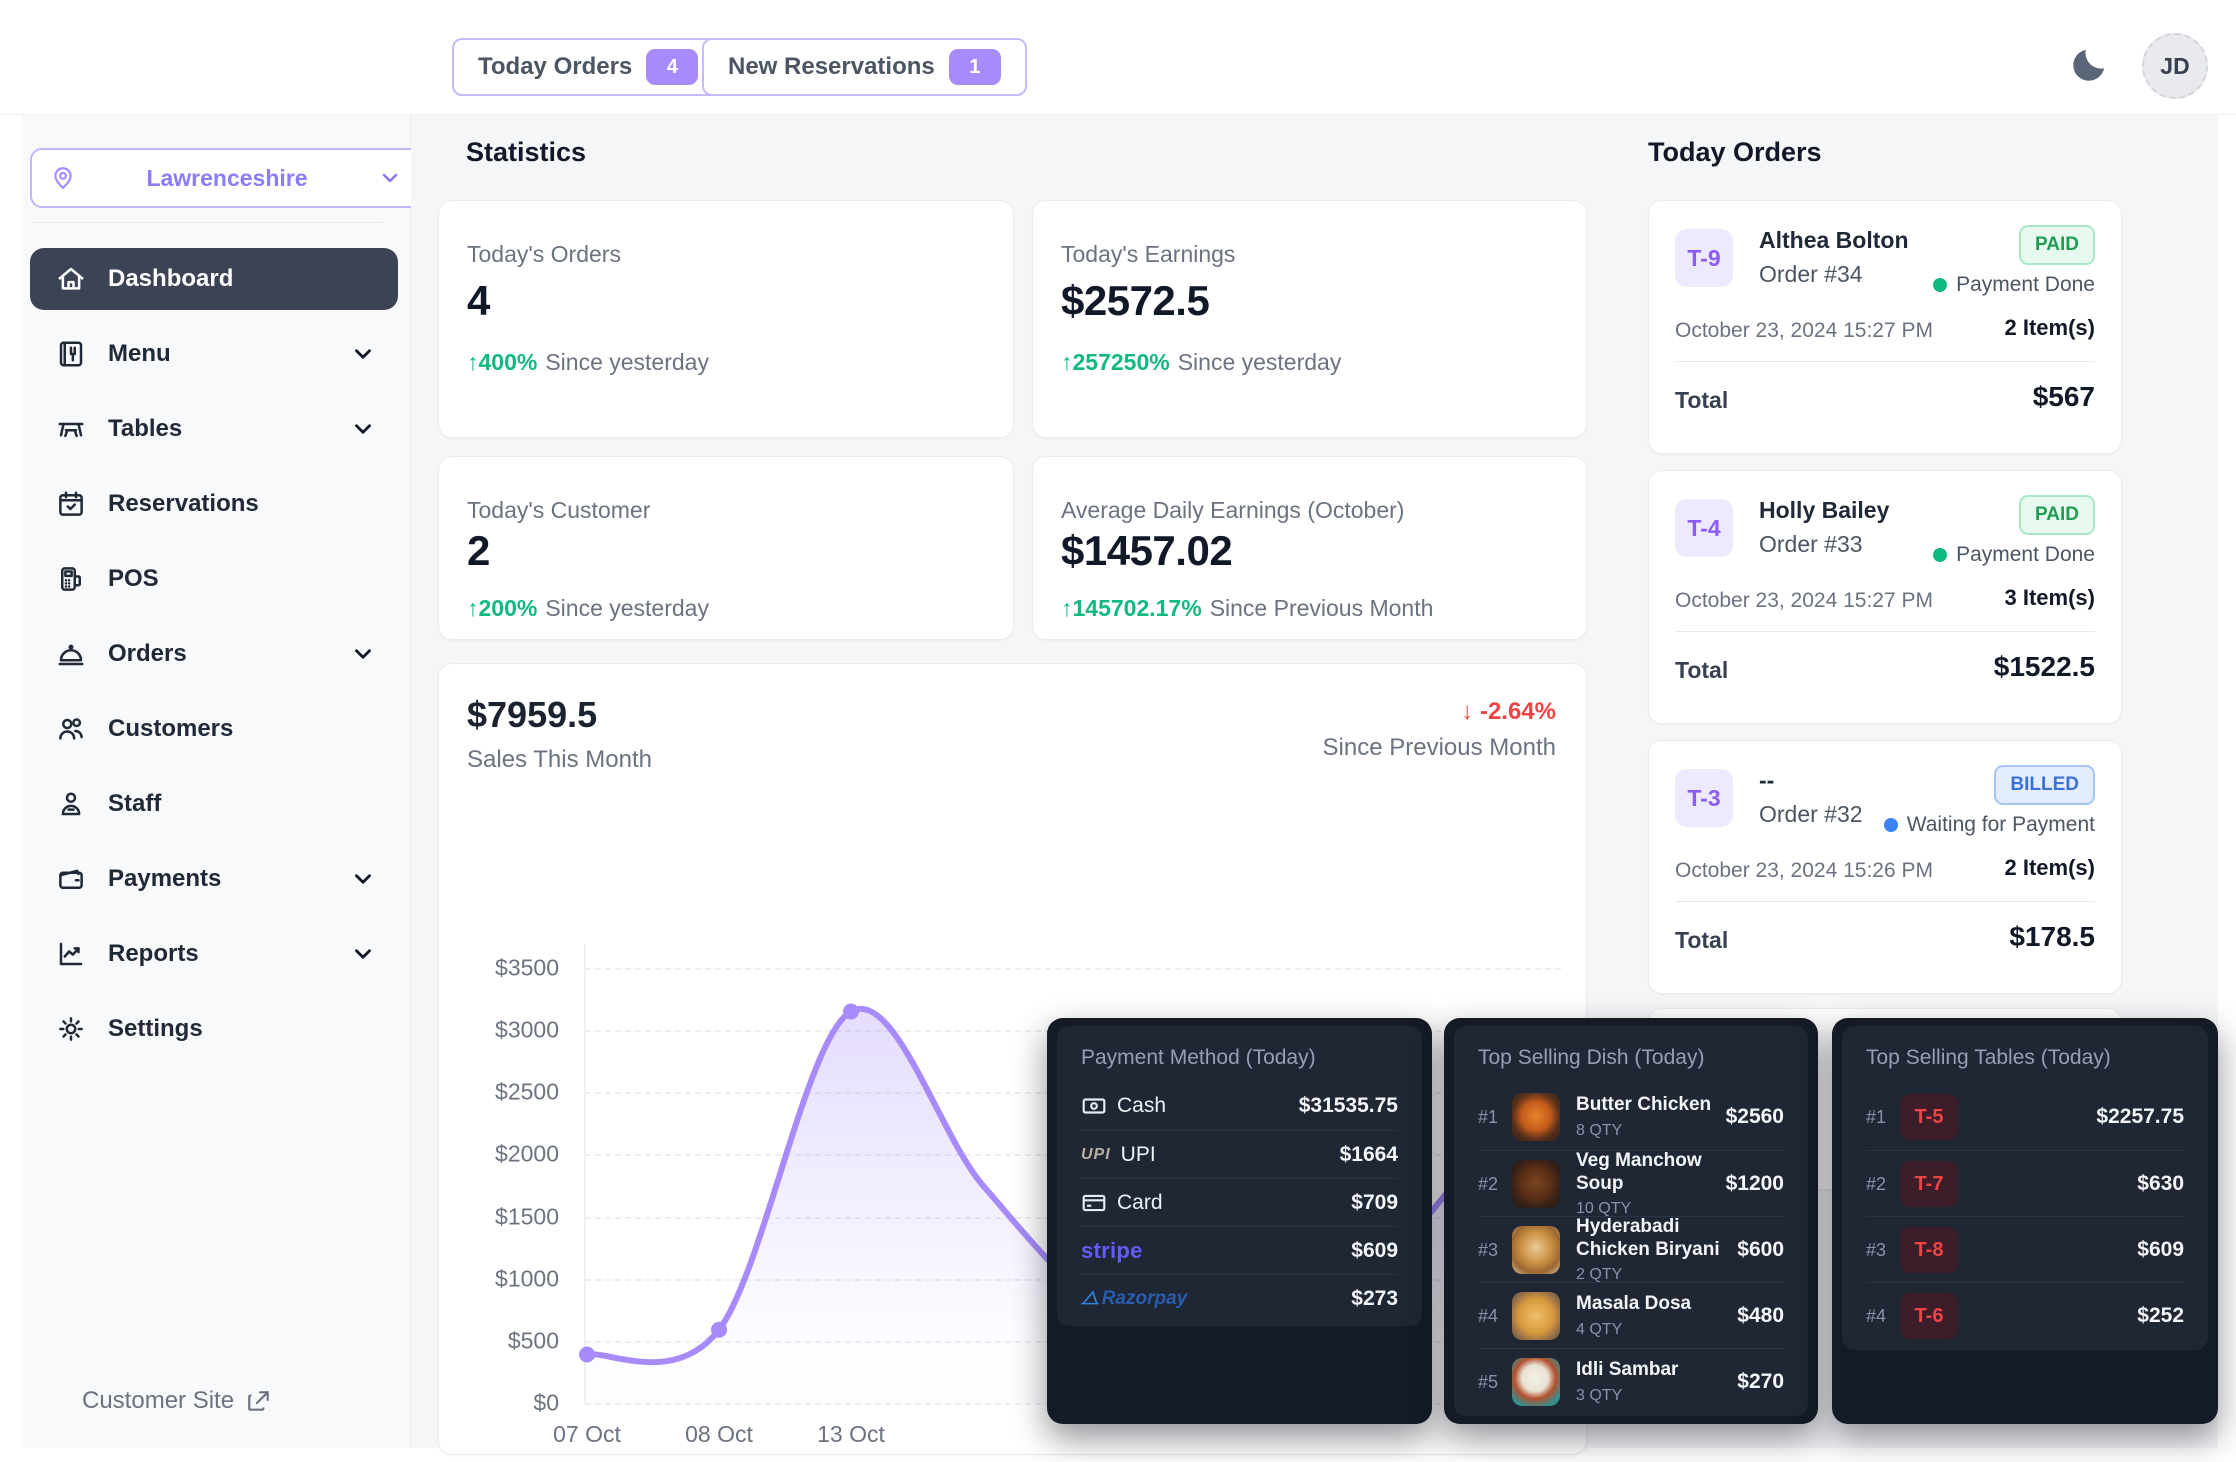 This screenshot has width=2236, height=1462. What do you see at coordinates (1704, 528) in the screenshot?
I see `table-badge: T-4` at bounding box center [1704, 528].